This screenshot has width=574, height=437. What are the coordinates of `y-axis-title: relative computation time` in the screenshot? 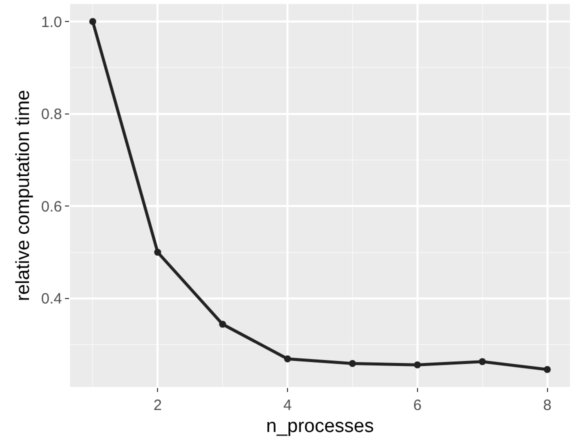 It's located at (23, 196).